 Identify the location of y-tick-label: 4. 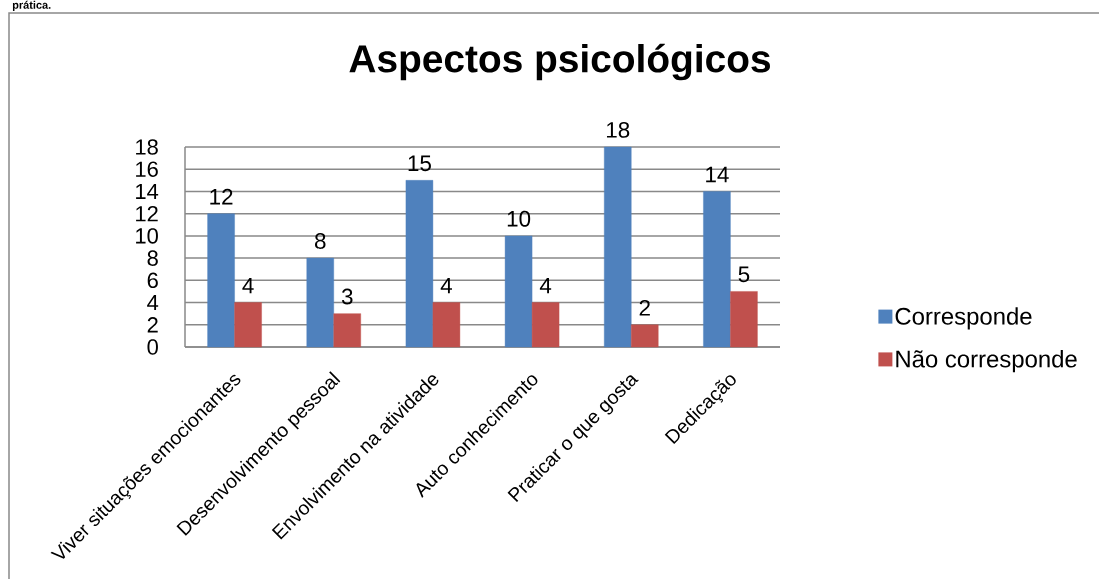
(153, 303).